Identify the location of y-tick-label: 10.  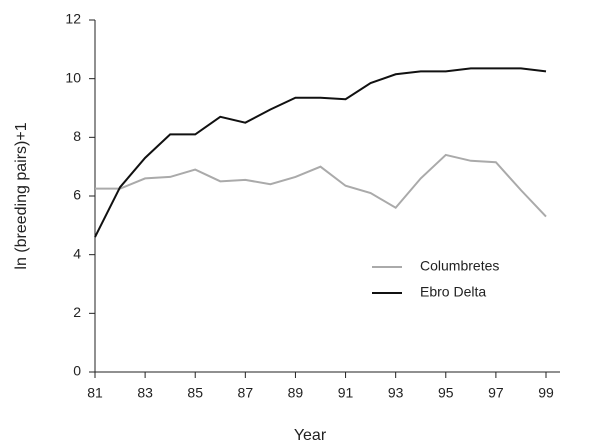
(73, 77).